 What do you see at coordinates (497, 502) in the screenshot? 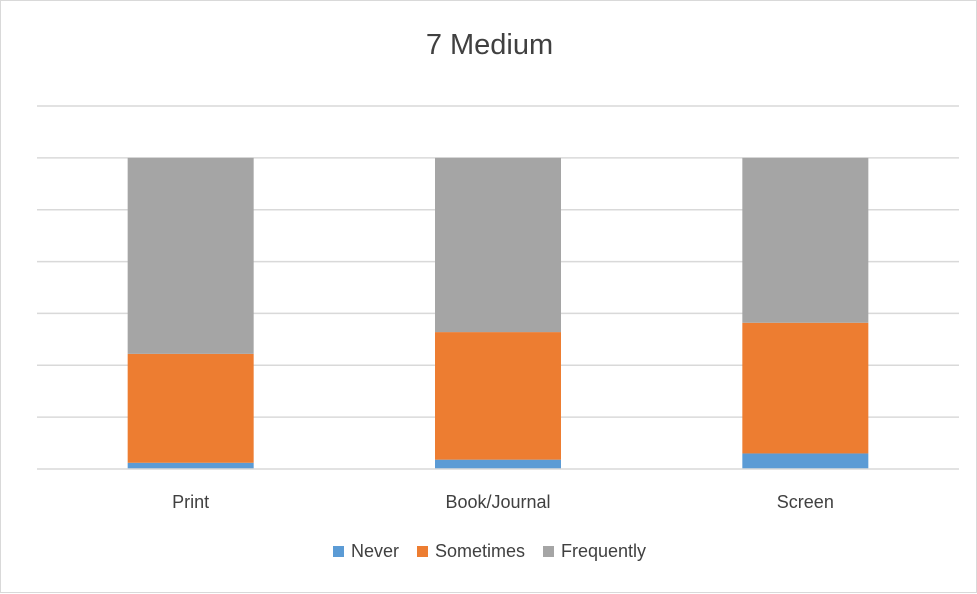
I see `x-tick-label: Book/Journal` at bounding box center [497, 502].